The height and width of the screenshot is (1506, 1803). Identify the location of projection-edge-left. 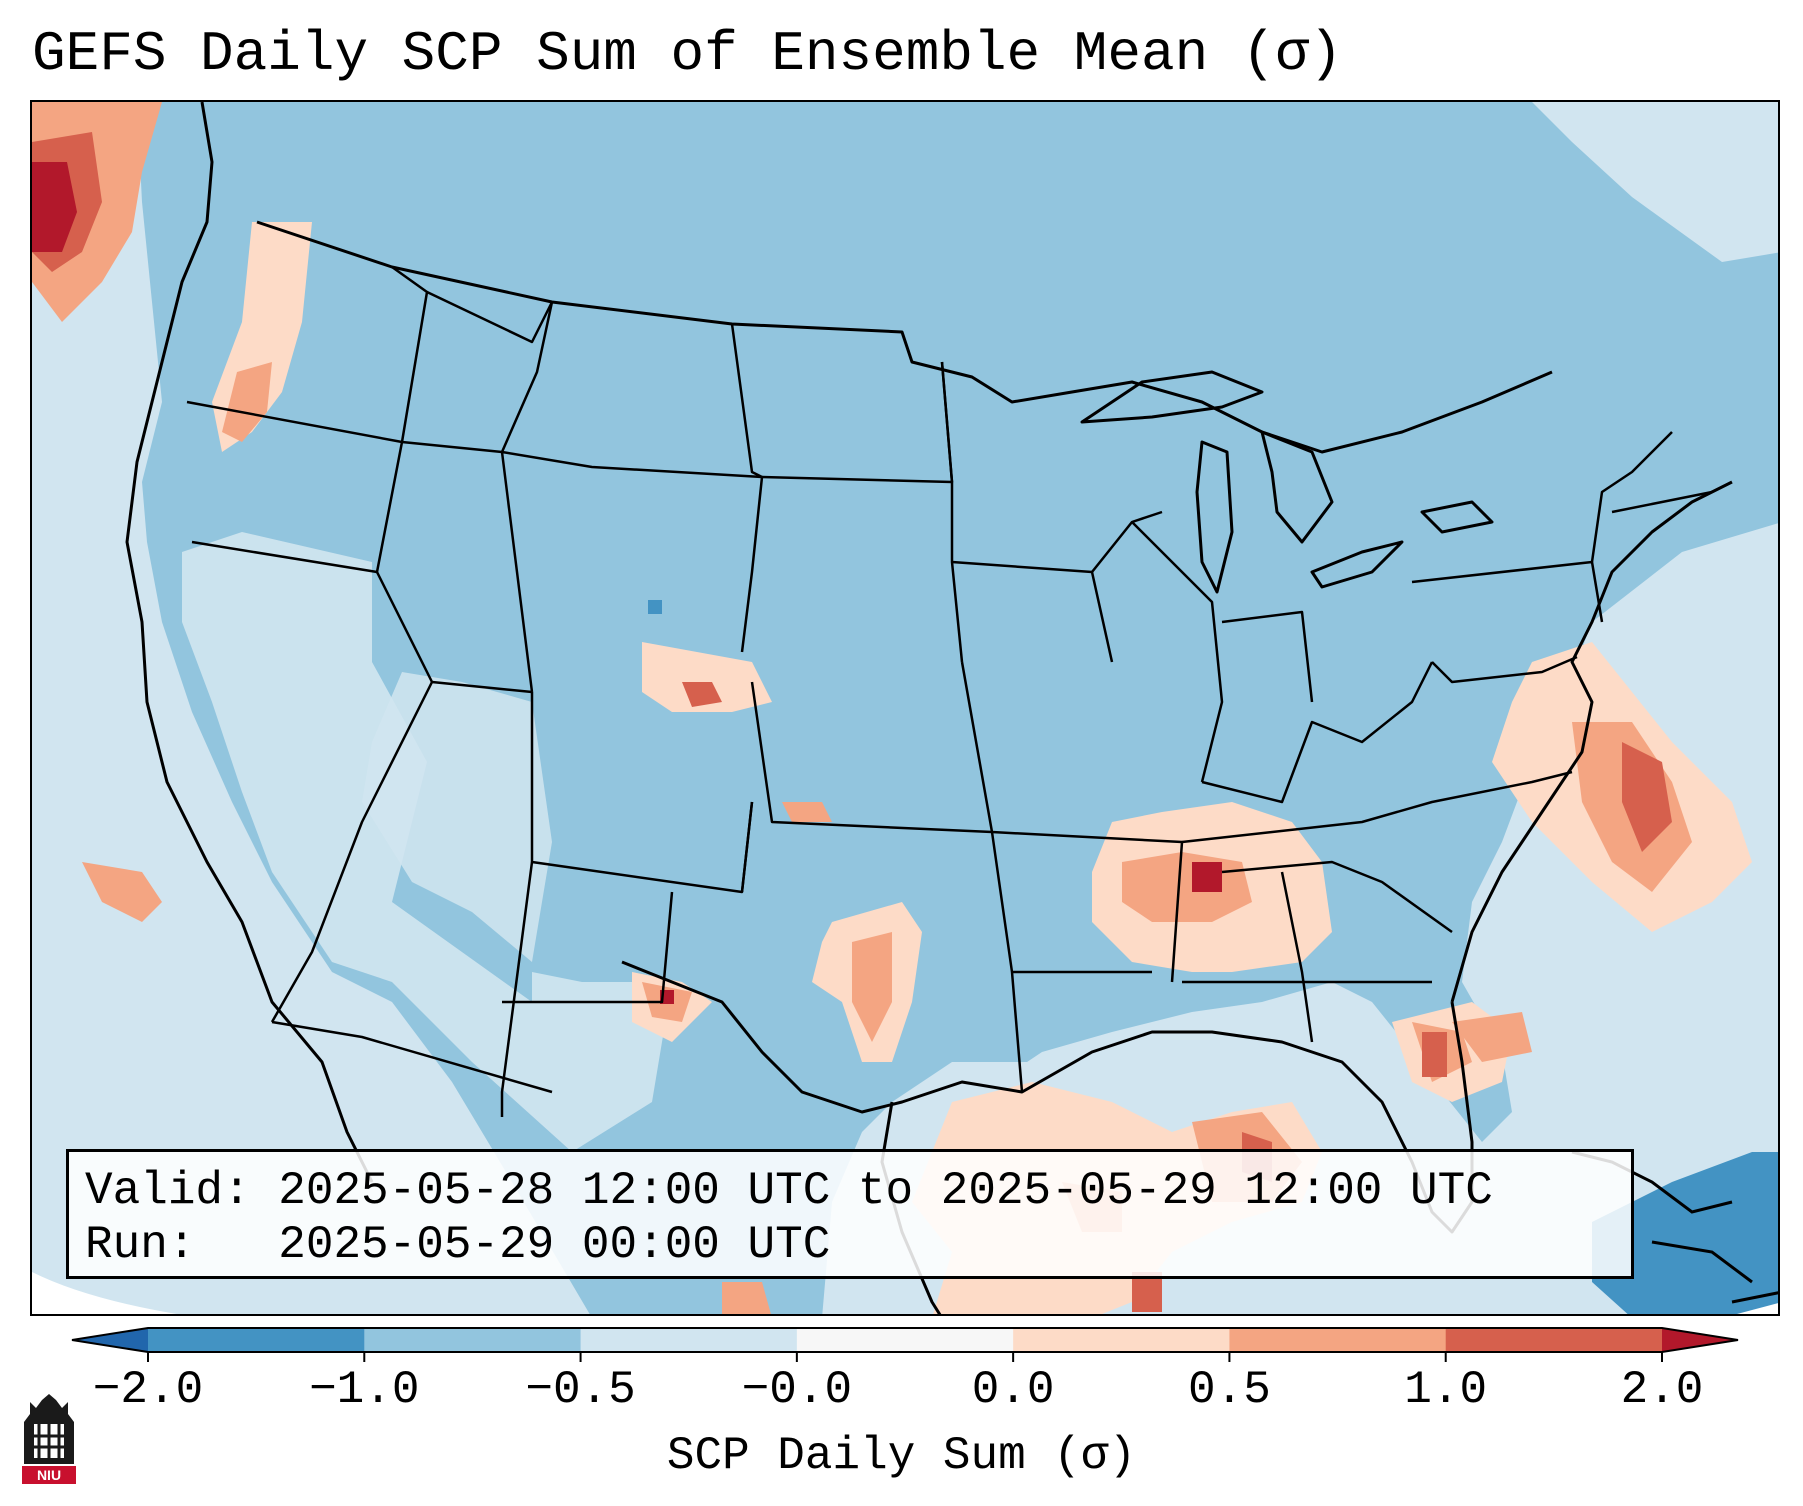
(104, 1293).